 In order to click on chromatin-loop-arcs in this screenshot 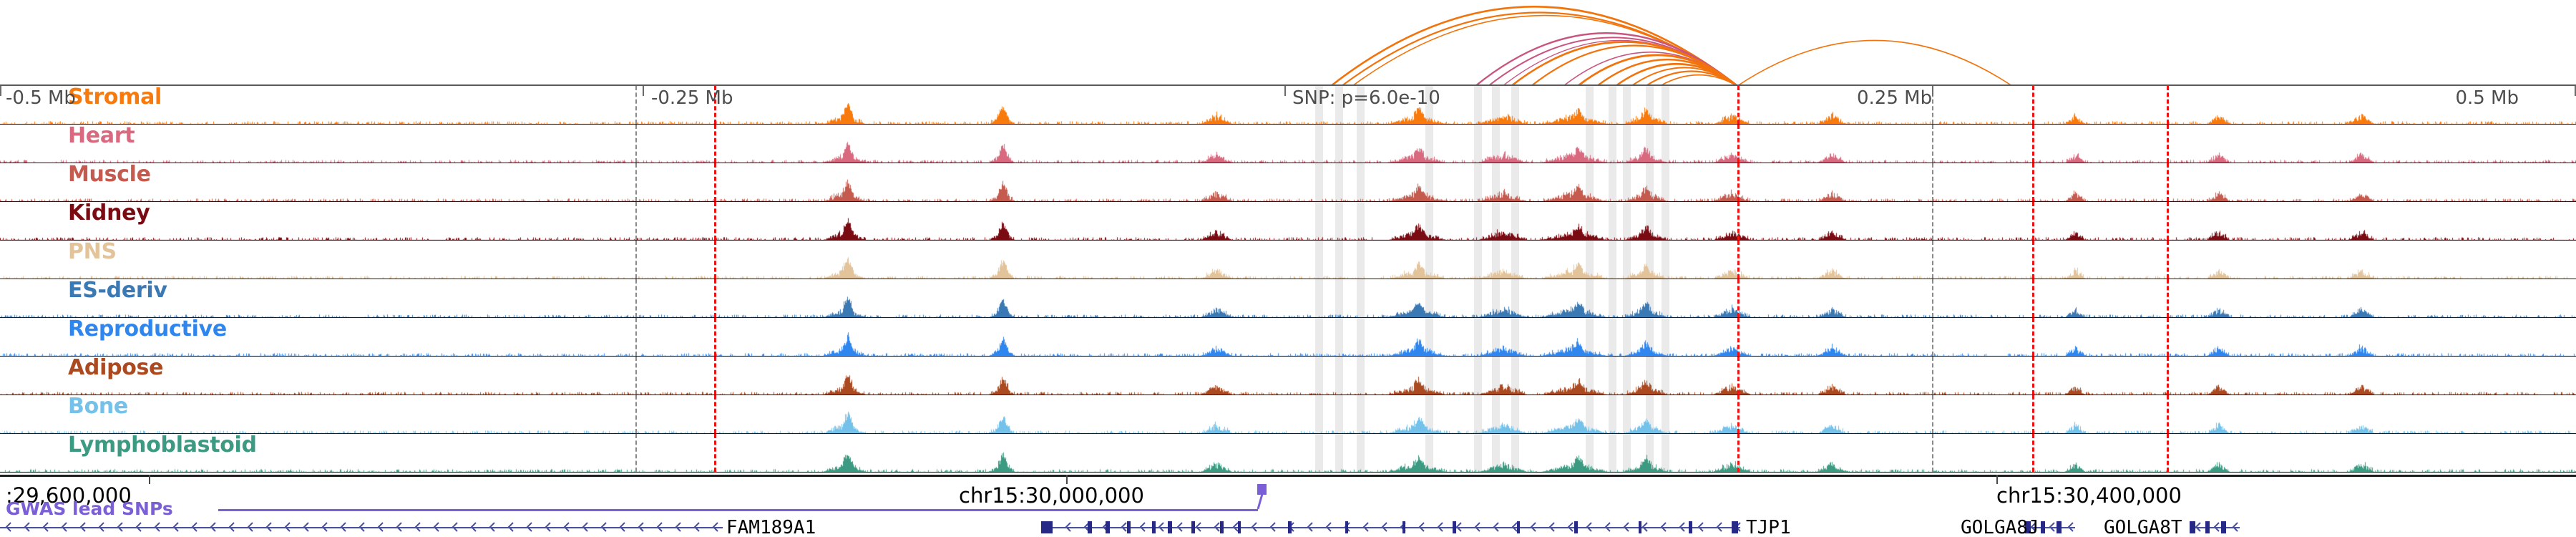, I will do `click(1671, 46)`.